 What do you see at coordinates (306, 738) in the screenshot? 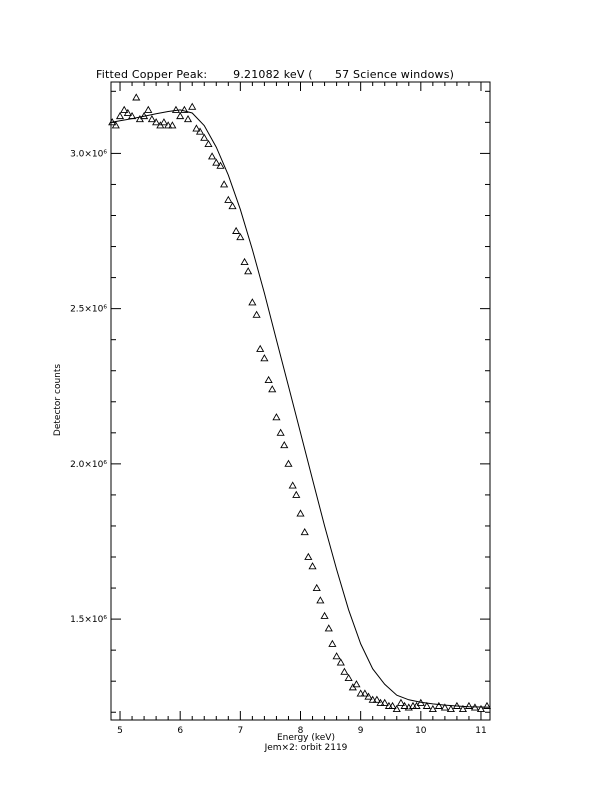
I see `x-axis-label: Energy (keV)` at bounding box center [306, 738].